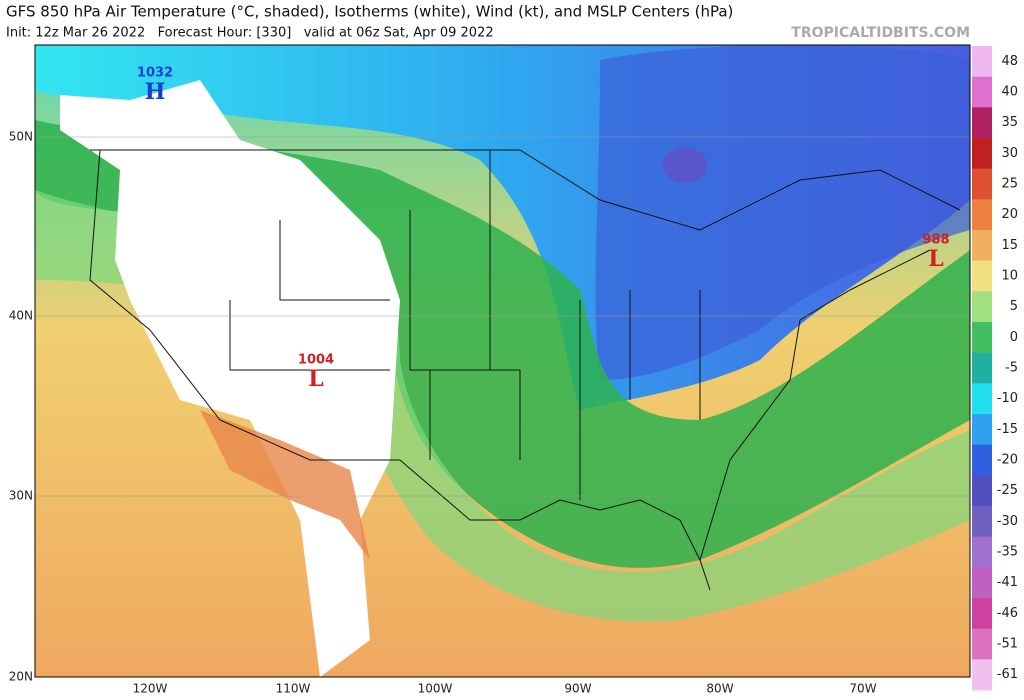 The image size is (1024, 700). What do you see at coordinates (1007, 552) in the screenshot?
I see `colorbar-label: -35` at bounding box center [1007, 552].